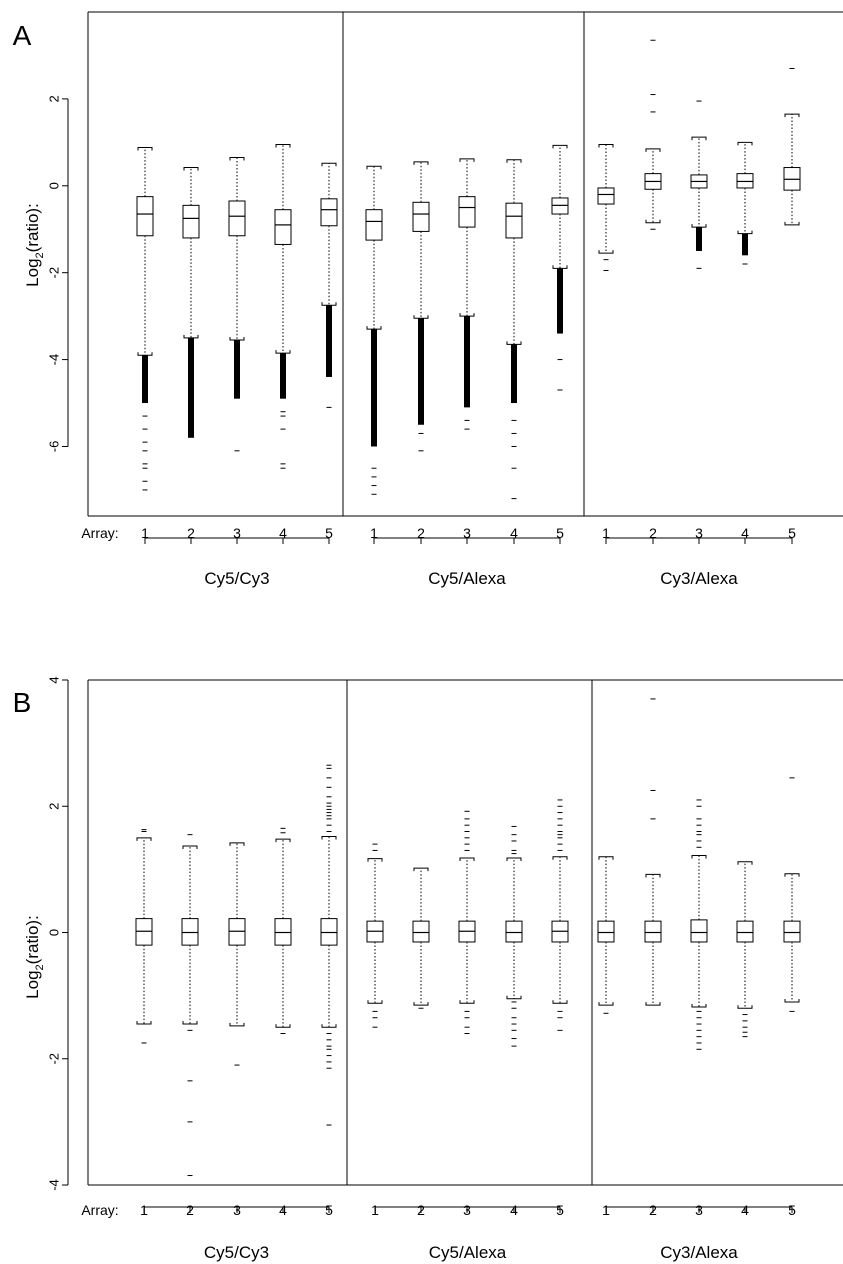 This screenshot has height=1264, width=843. Describe the element at coordinates (699, 980) in the screenshot. I see `group-cy3-alexa: 1 2 3 4 5 Cy3/Alexa` at that location.